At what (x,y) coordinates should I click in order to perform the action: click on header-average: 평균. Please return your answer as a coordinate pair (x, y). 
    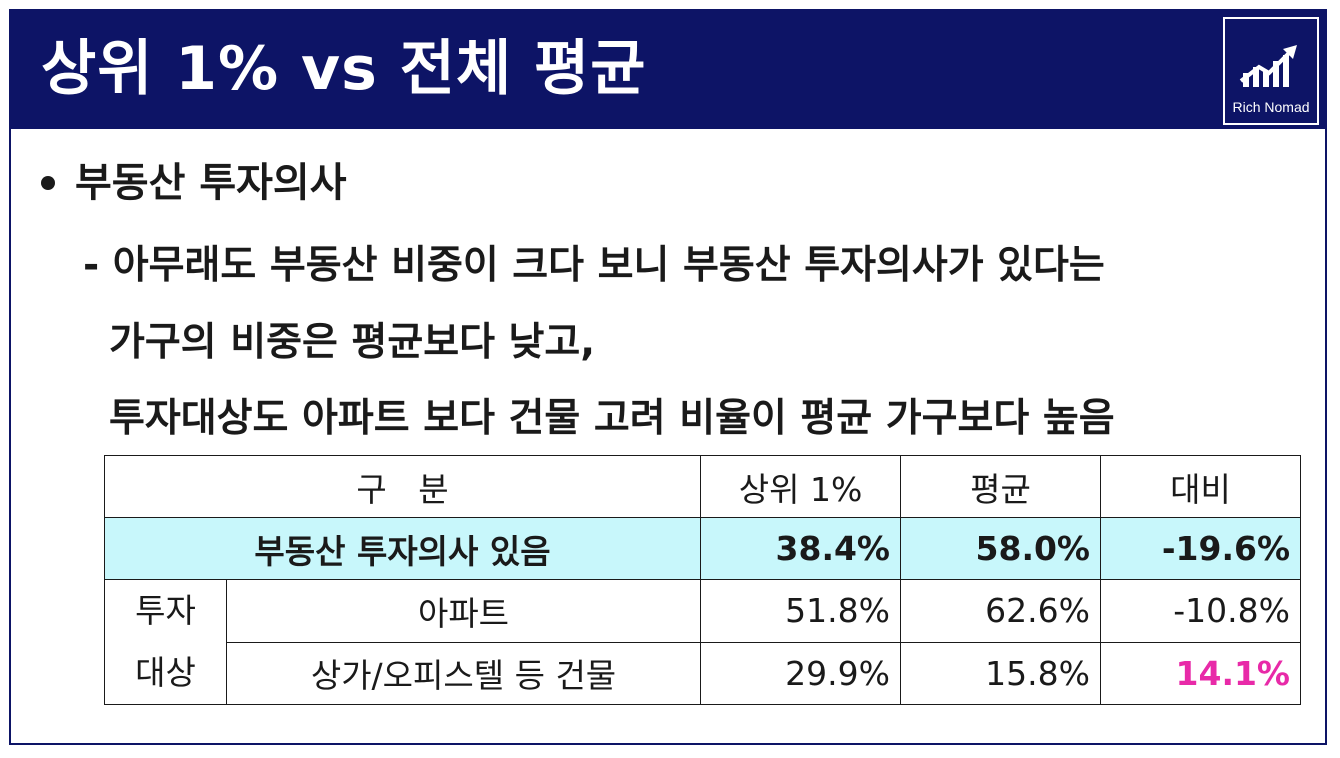
    Looking at the image, I should click on (1001, 486).